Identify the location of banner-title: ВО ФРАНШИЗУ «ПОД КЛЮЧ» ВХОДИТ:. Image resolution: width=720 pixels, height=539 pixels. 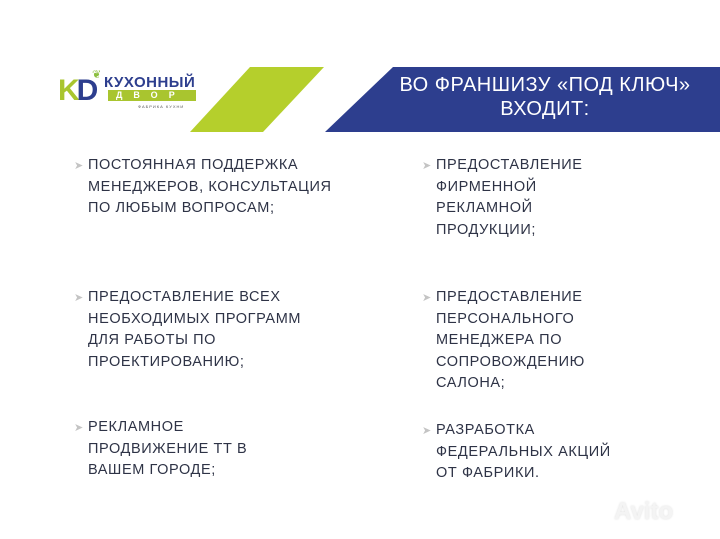
(545, 97).